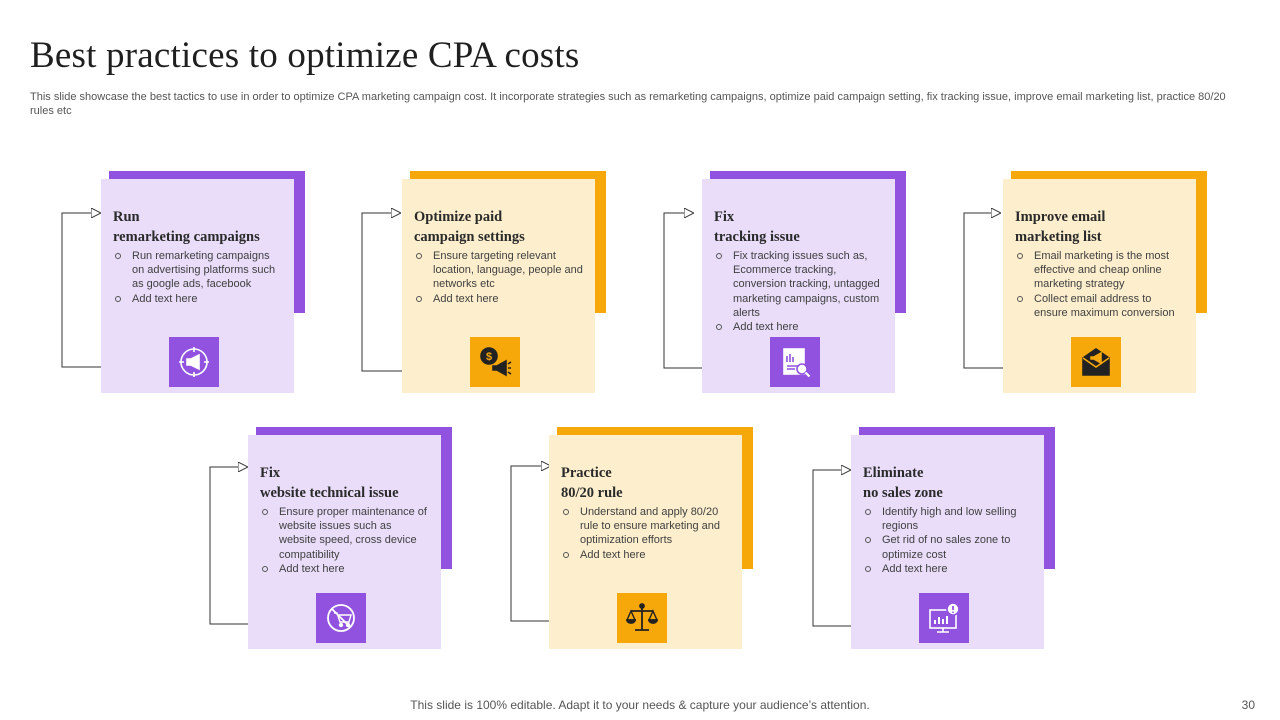  I want to click on card-title: Improve email marketing list, so click(1060, 227).